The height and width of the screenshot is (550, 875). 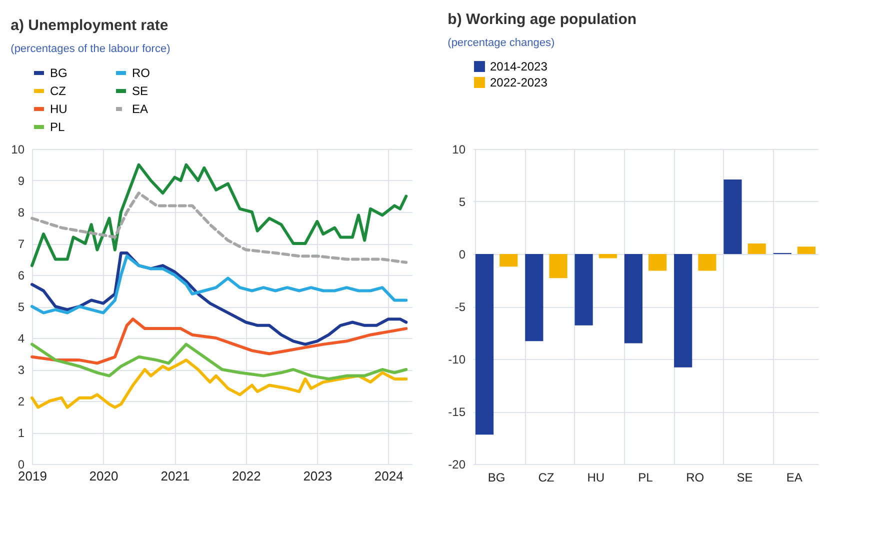 I want to click on legend-label: SE, so click(x=140, y=91).